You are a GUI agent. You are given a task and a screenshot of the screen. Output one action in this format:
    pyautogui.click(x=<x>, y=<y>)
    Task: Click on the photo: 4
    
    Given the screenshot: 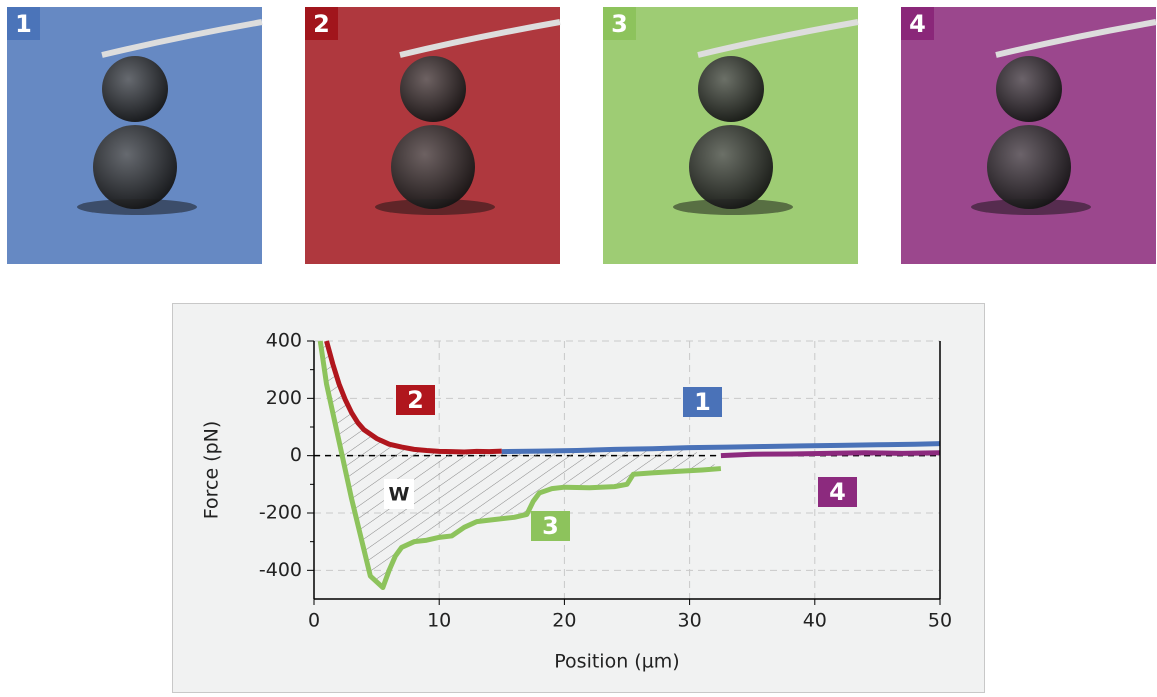 What is the action you would take?
    pyautogui.click(x=1029, y=135)
    